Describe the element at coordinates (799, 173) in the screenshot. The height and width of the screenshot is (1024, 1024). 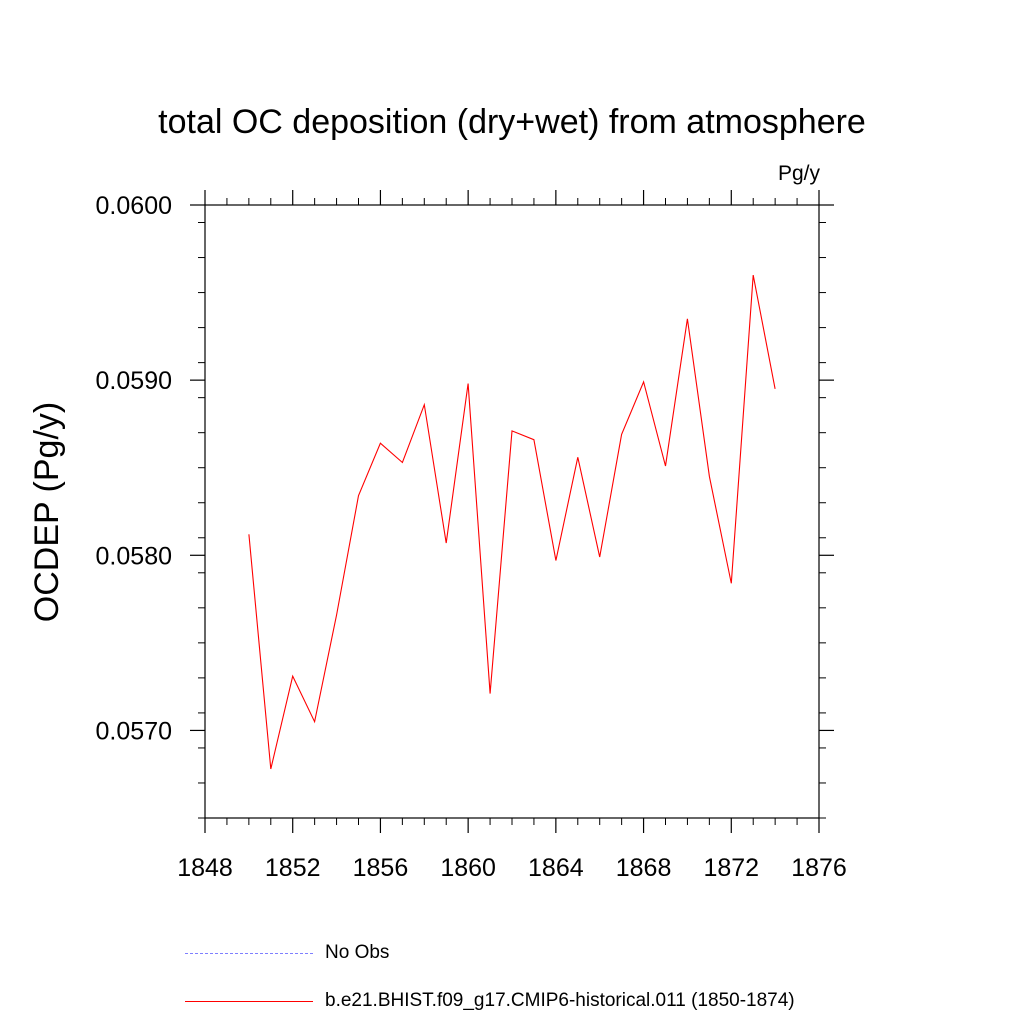
I see `units-label: Pg/y` at that location.